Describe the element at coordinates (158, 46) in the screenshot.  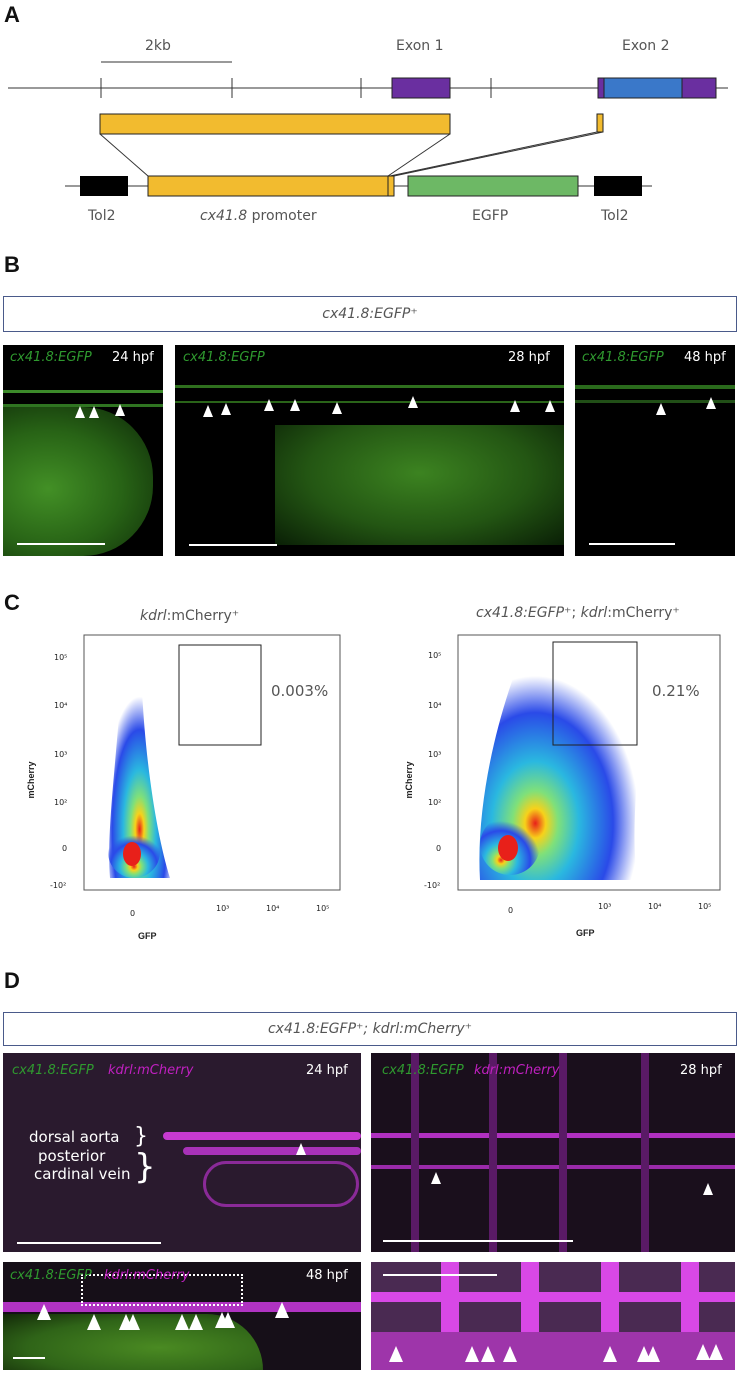
I see `scale-label: 2kb` at that location.